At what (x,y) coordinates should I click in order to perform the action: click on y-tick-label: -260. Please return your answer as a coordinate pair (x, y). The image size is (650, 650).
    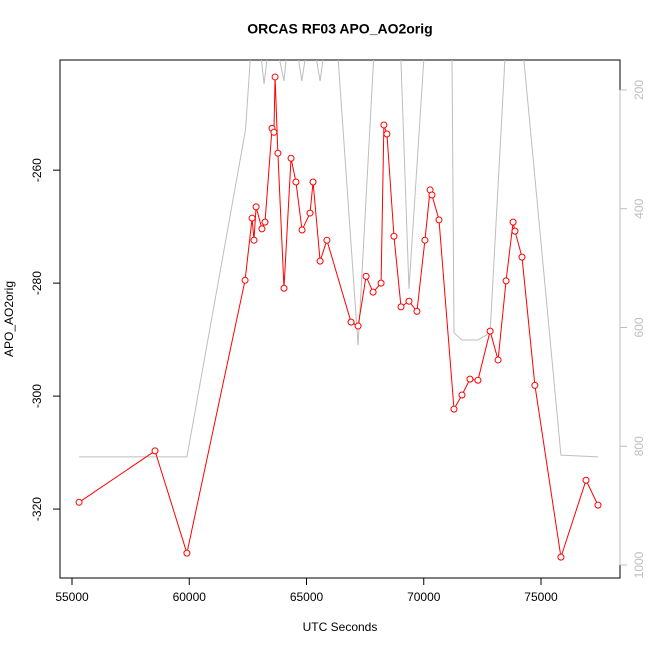
    Looking at the image, I should click on (37, 170).